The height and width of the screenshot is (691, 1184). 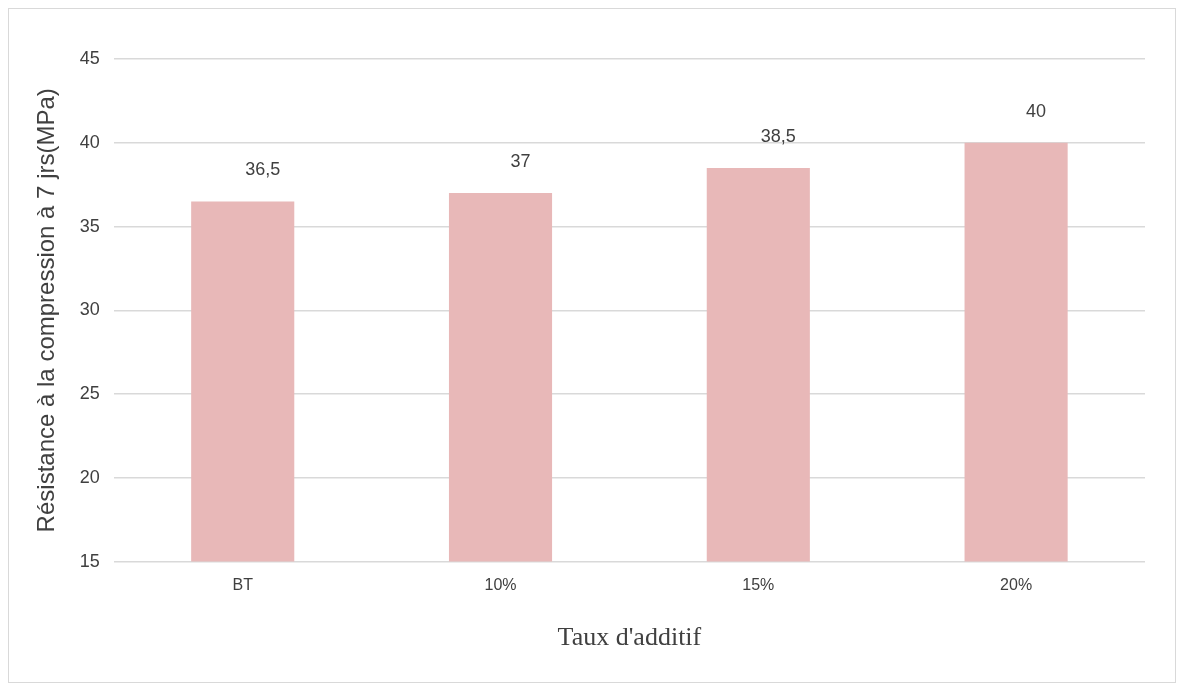 I want to click on y-axis-title: Résistance à la compression à 7 jrs(MPa), so click(x=46, y=310).